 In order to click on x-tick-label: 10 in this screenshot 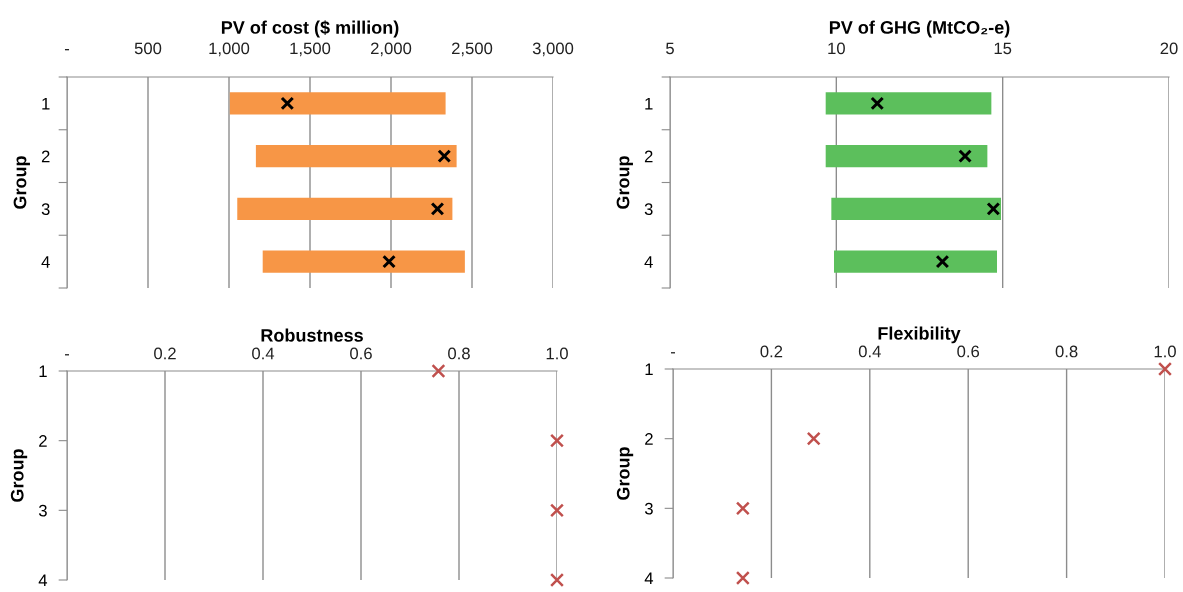, I will do `click(836, 48)`.